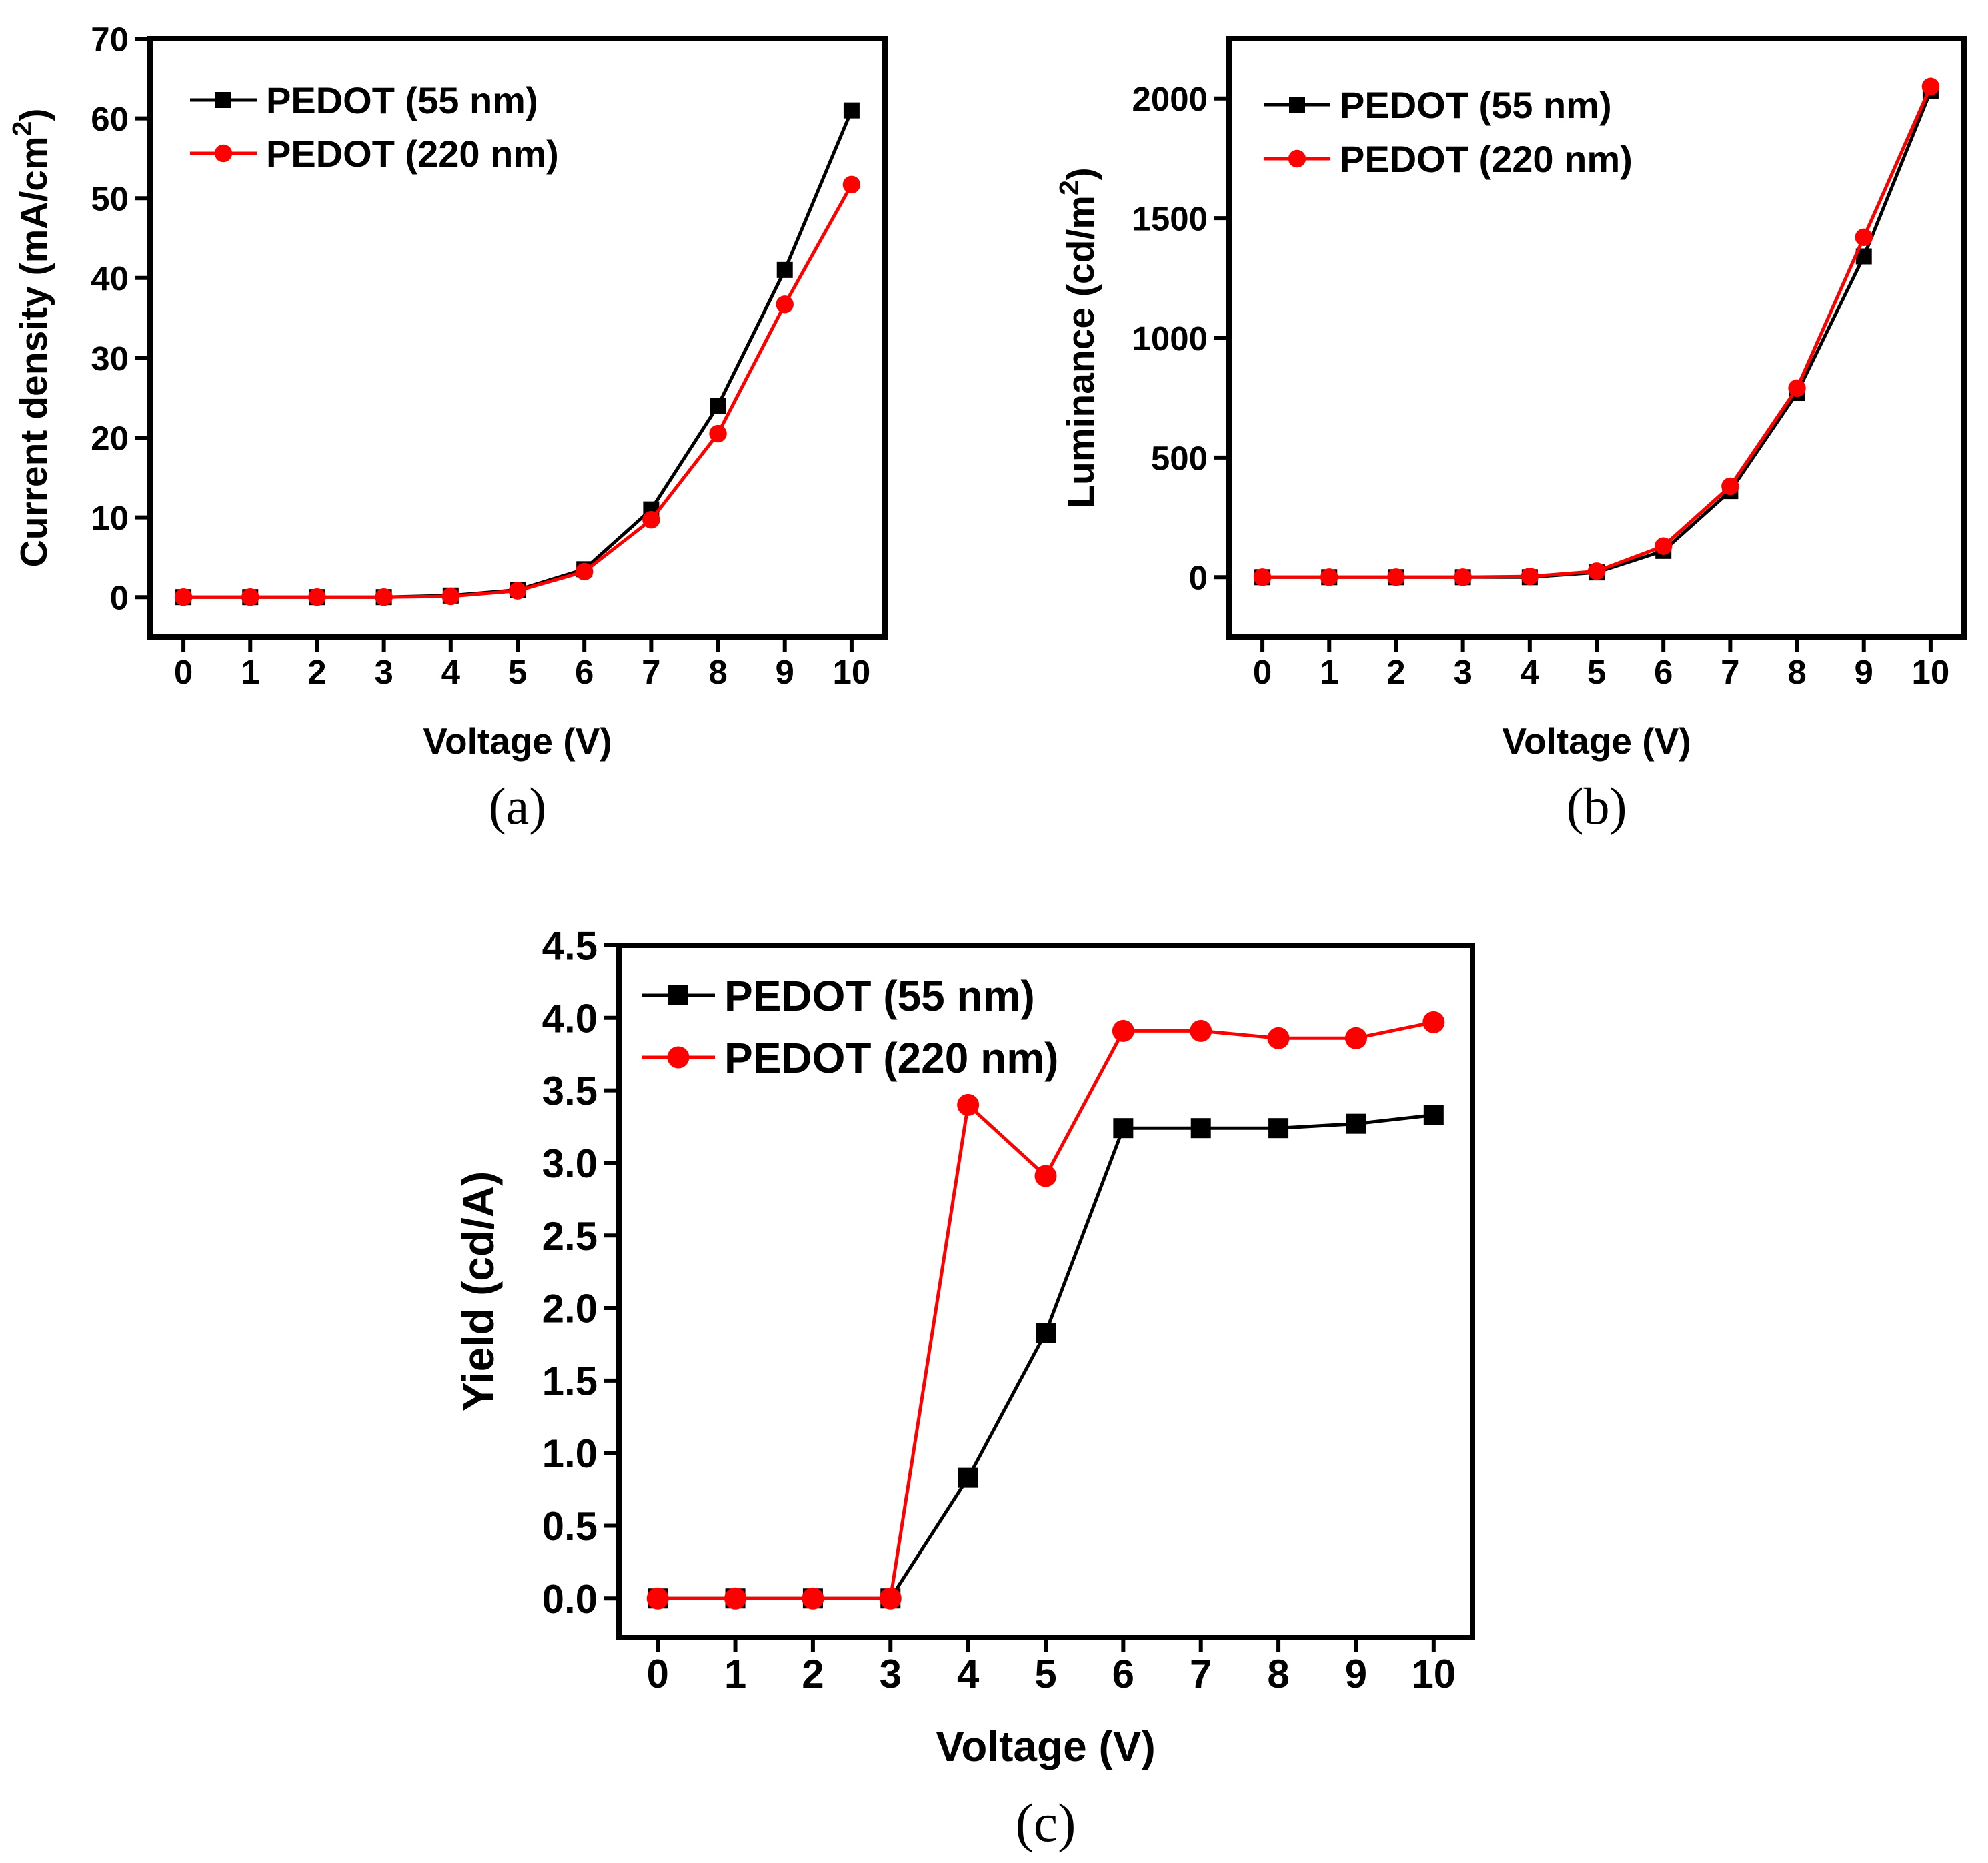 This screenshot has height=1863, width=1988. Describe the element at coordinates (110, 359) in the screenshot. I see `y-tick-label: 30` at that location.